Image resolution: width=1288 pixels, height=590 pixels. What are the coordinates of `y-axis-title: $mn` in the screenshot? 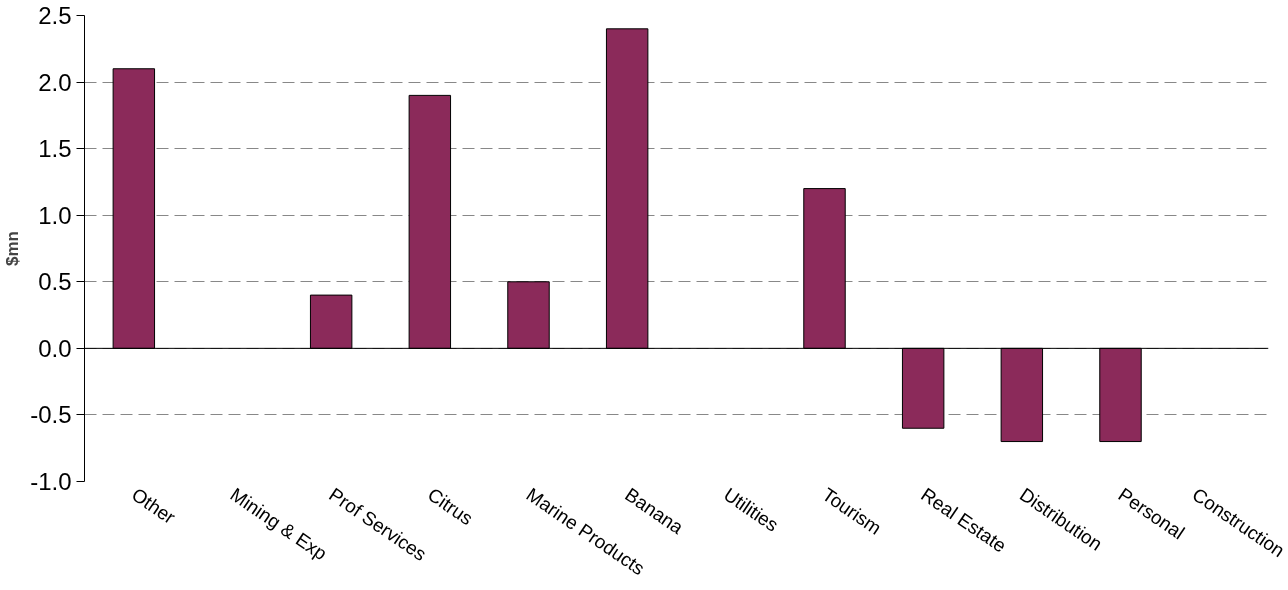 It's located at (13, 248).